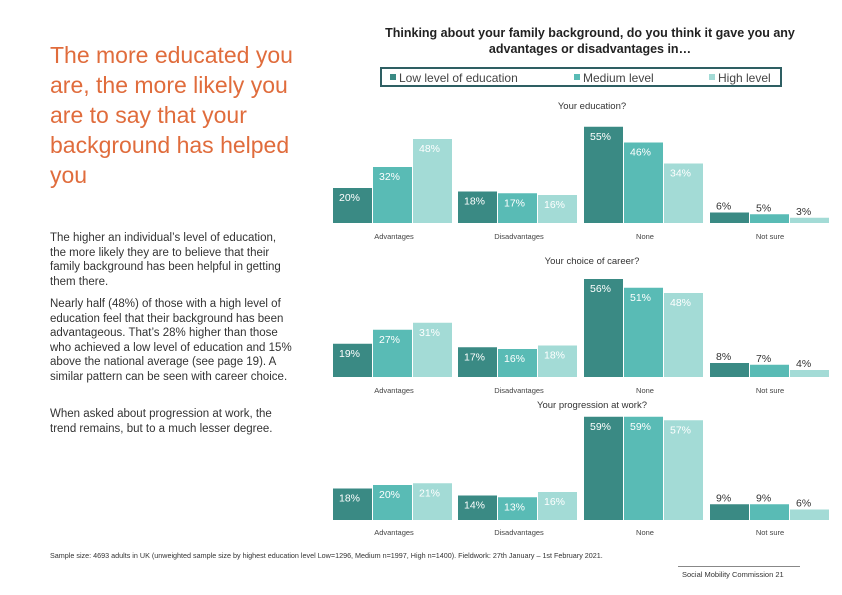  Describe the element at coordinates (554, 205) in the screenshot. I see `value-label-c1-2-3: 16%` at that location.